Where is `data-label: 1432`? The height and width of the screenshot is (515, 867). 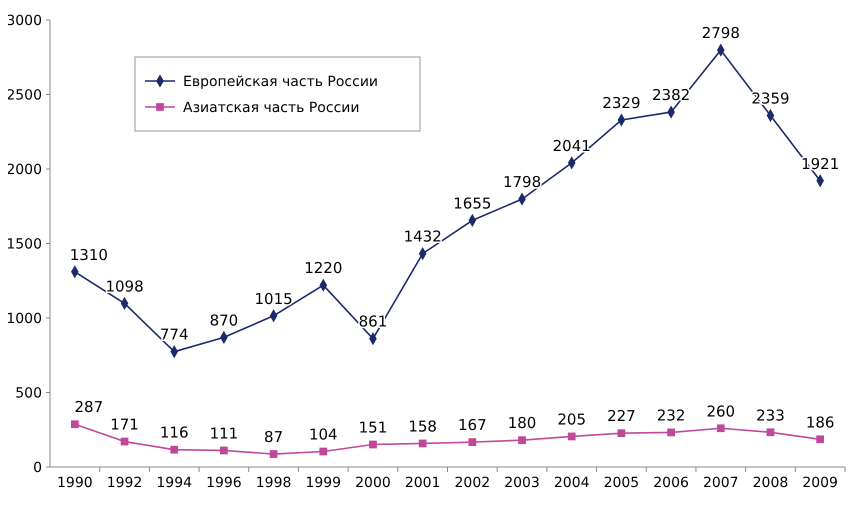 data-label: 1432 is located at coordinates (423, 237).